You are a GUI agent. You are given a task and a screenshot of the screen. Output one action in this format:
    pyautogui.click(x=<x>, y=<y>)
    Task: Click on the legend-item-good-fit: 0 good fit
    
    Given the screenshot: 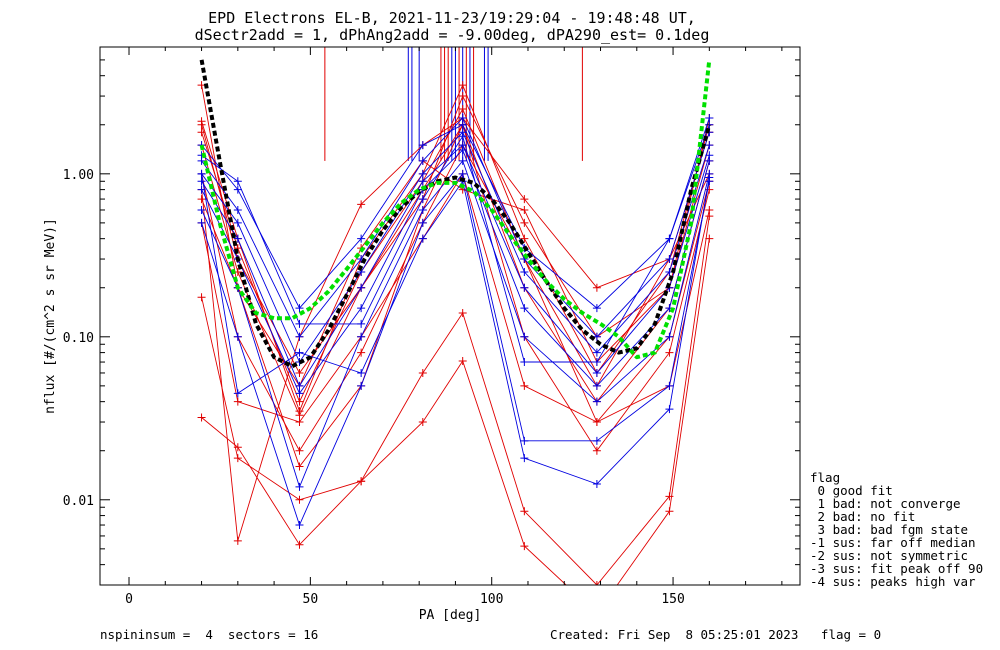 What is the action you would take?
    pyautogui.click(x=851, y=490)
    